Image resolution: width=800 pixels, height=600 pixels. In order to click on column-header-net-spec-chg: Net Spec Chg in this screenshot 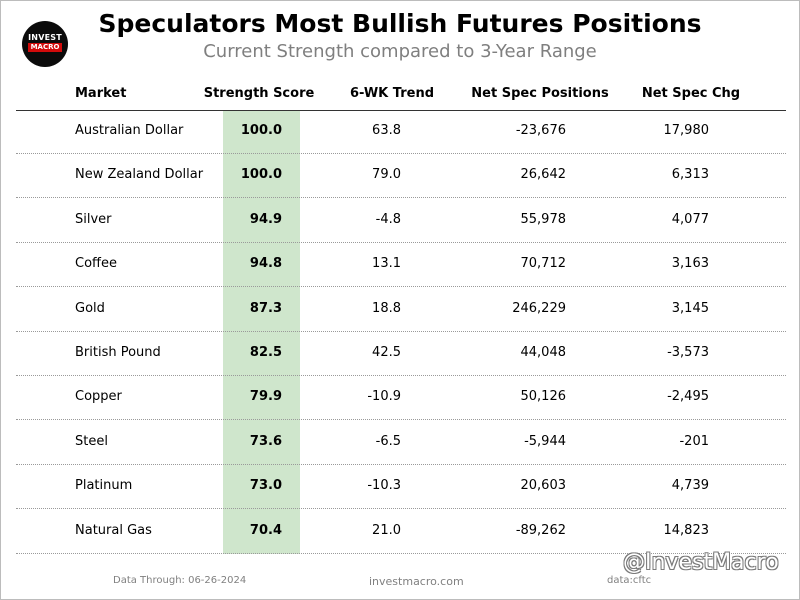, I will do `click(691, 93)`.